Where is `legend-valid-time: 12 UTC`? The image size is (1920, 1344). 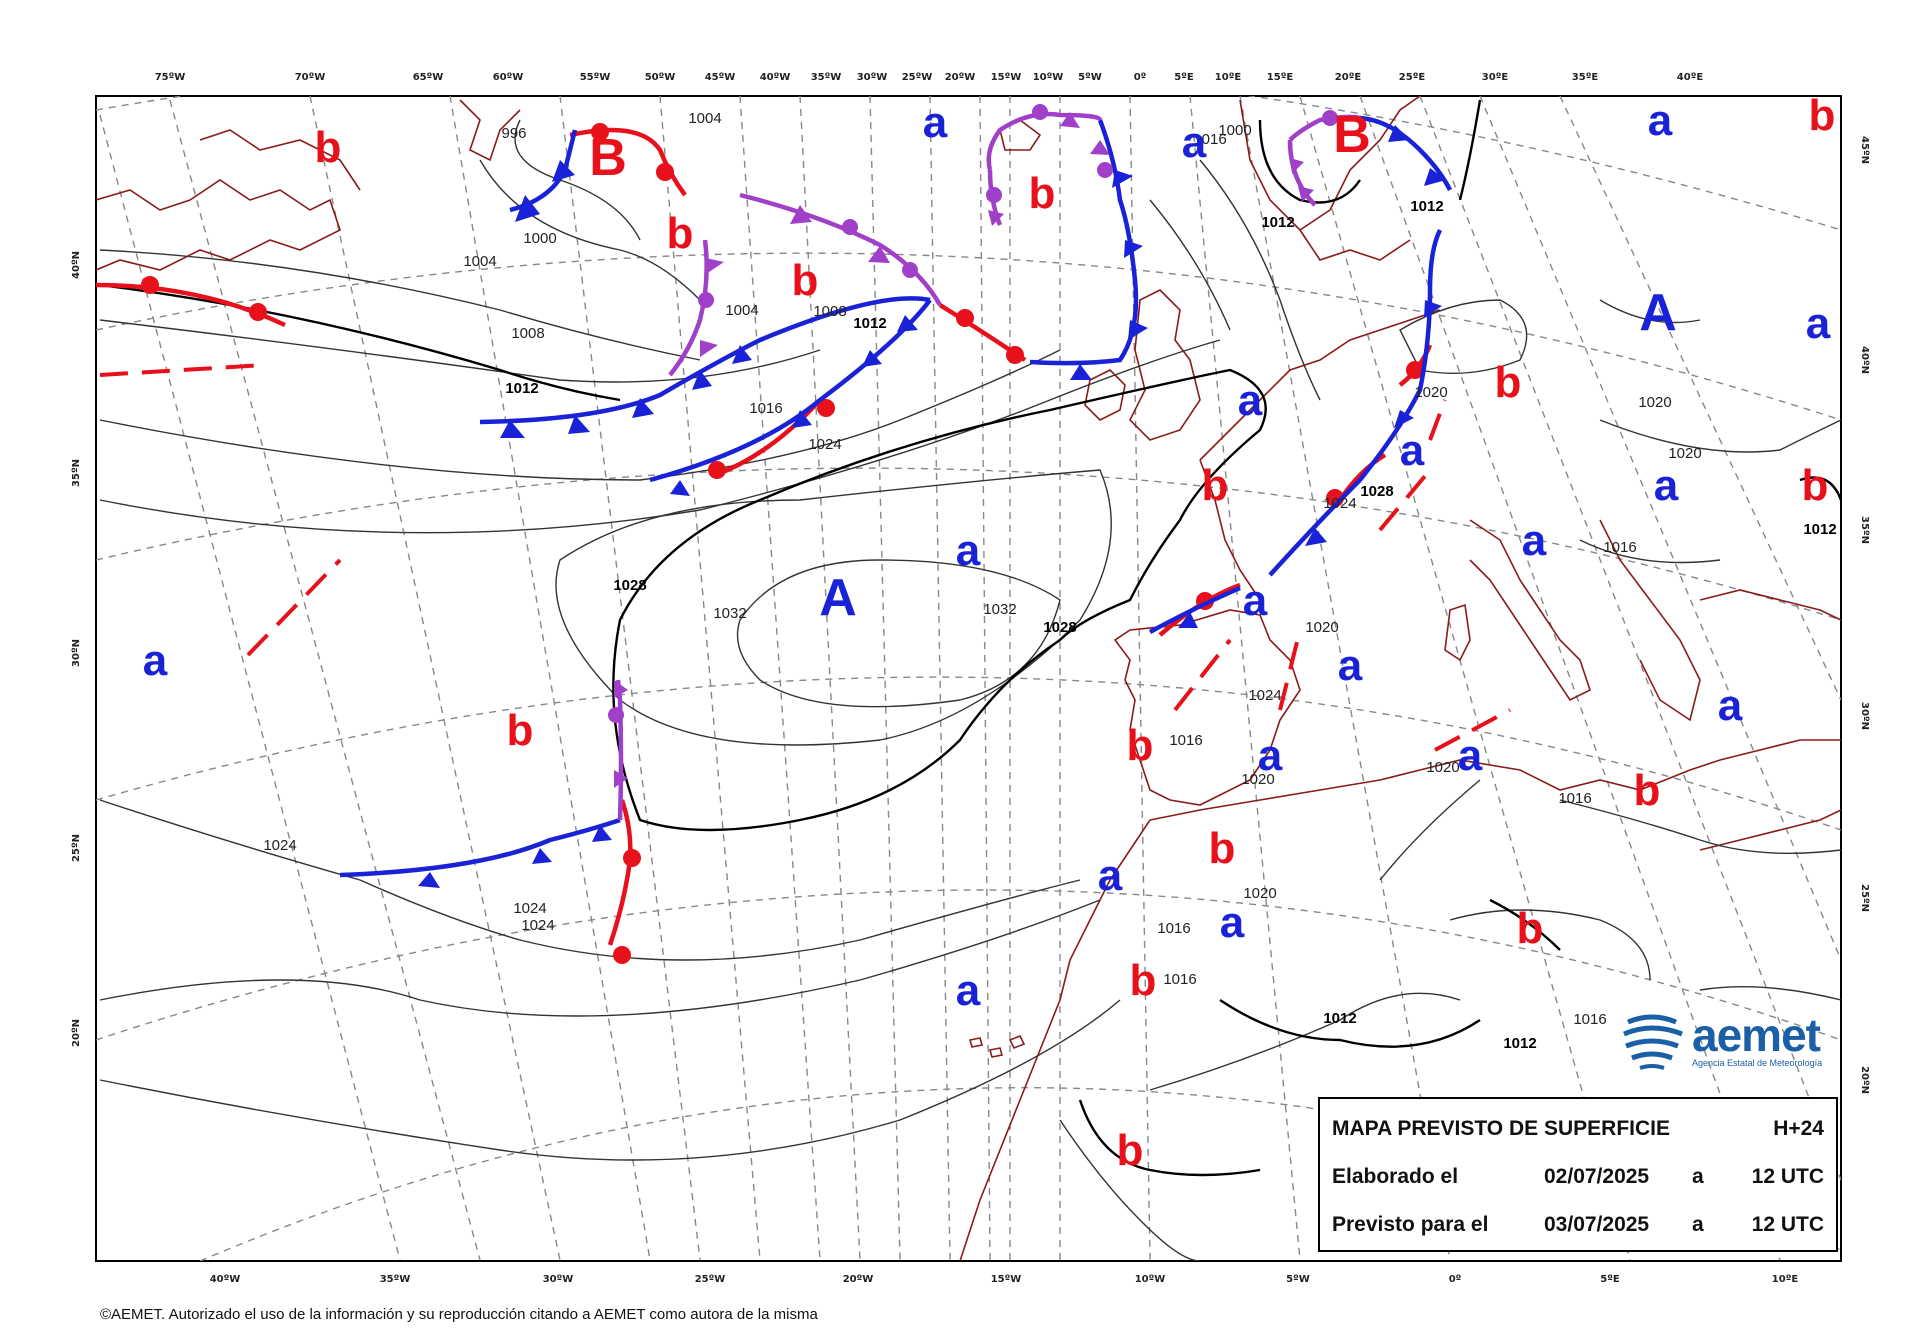
legend-valid-time: 12 UTC is located at coordinates (1787, 1224).